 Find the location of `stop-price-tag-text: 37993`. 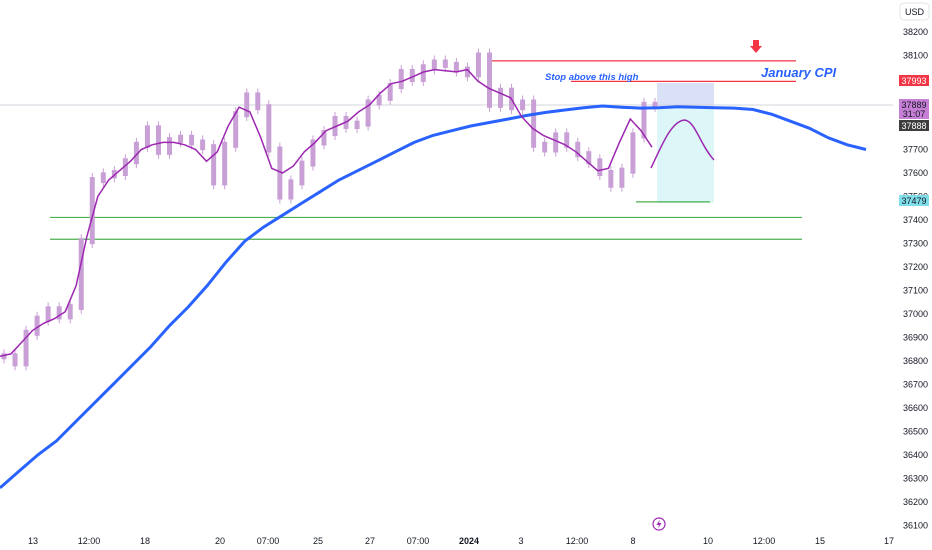

stop-price-tag-text: 37993 is located at coordinates (913, 81).